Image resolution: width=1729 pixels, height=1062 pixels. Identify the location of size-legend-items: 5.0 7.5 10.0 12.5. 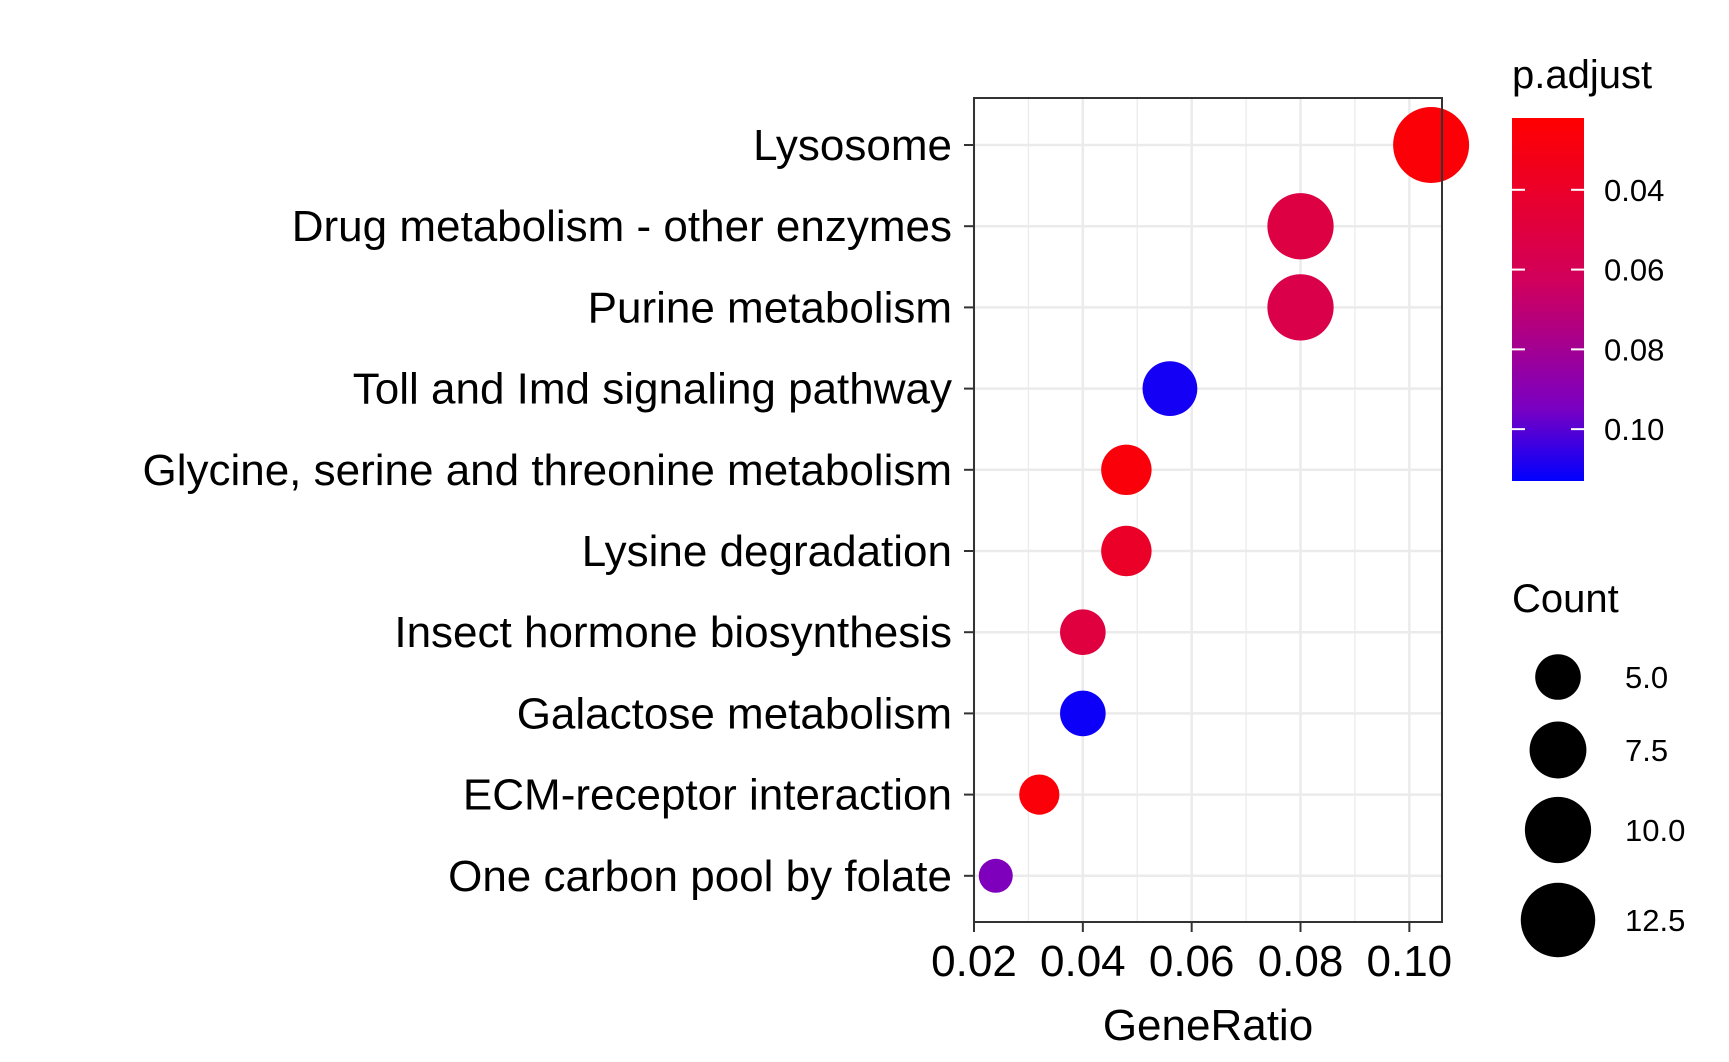
(1602, 806).